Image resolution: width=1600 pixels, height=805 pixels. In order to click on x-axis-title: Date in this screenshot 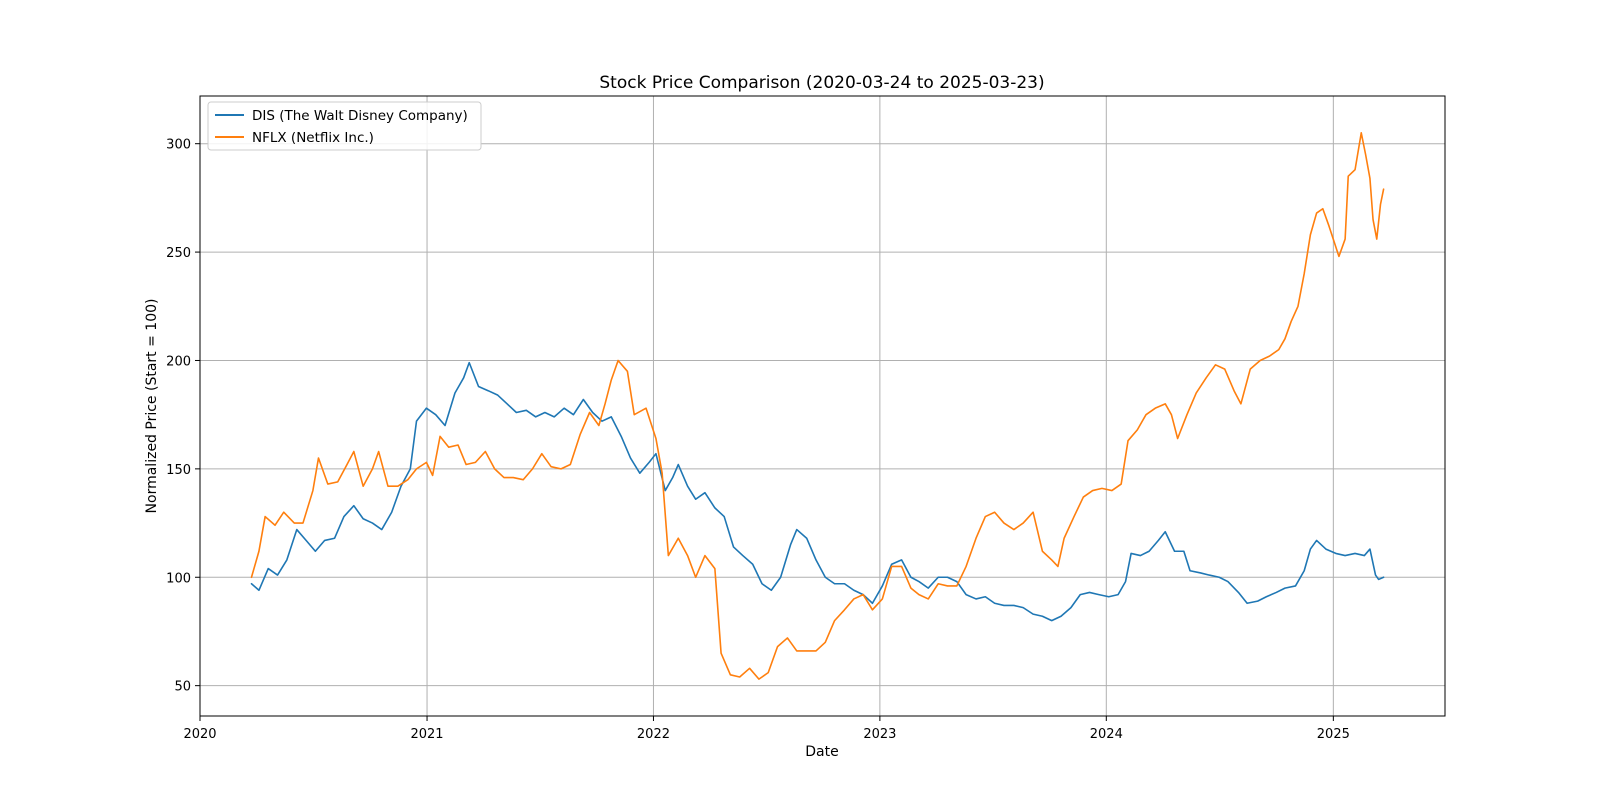, I will do `click(821, 752)`.